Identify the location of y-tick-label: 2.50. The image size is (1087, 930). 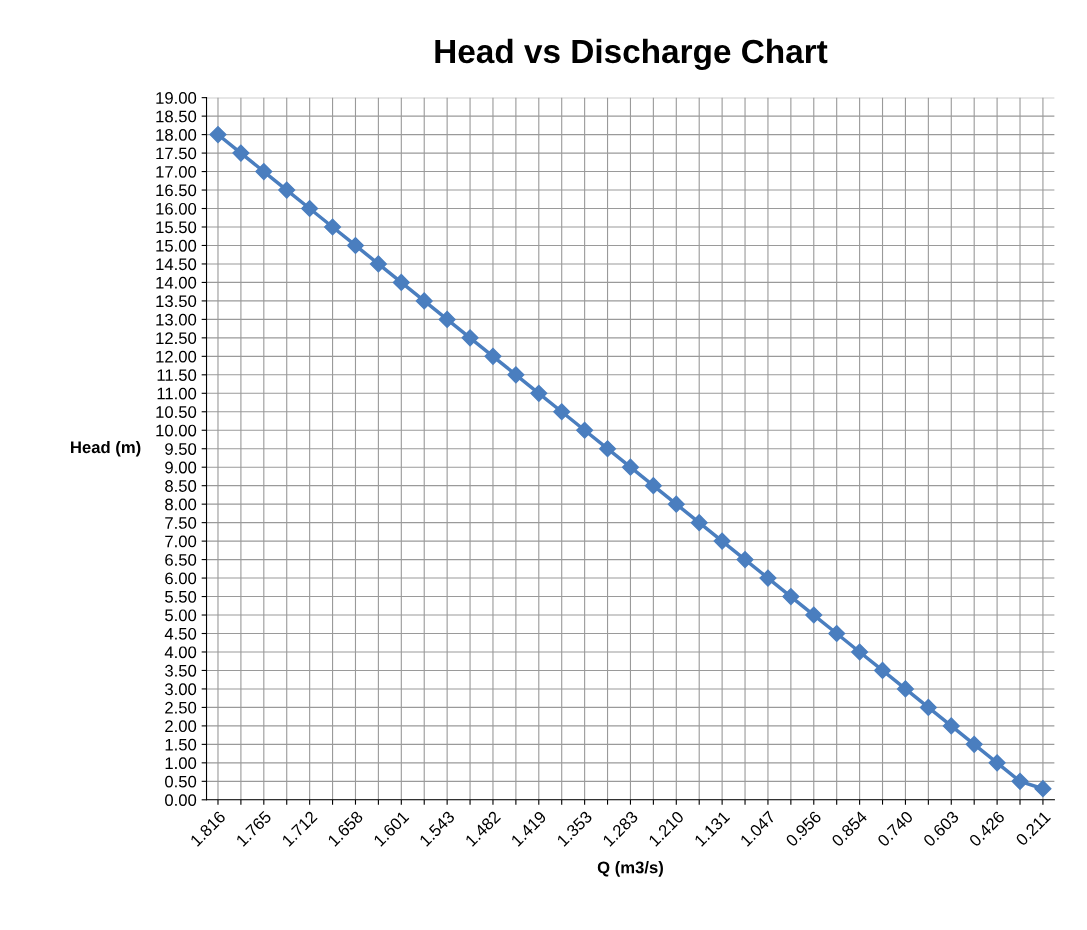
(181, 707).